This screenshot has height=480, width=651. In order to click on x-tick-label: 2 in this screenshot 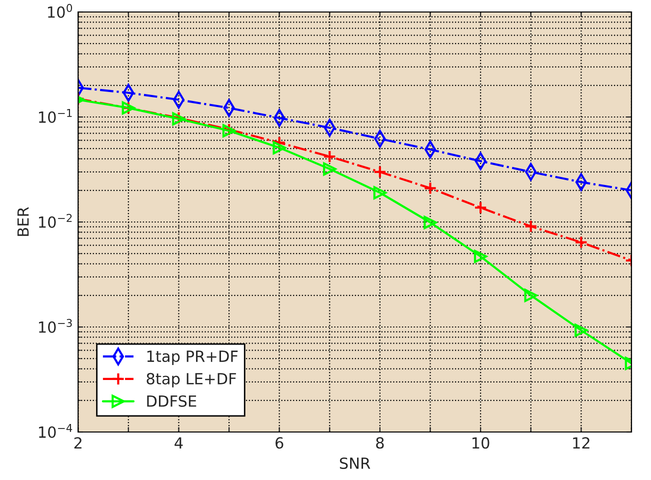, I will do `click(78, 442)`.